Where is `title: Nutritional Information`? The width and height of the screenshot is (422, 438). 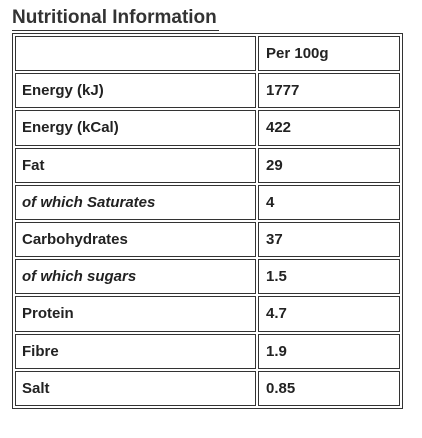
title: Nutritional Information is located at coordinates (115, 18).